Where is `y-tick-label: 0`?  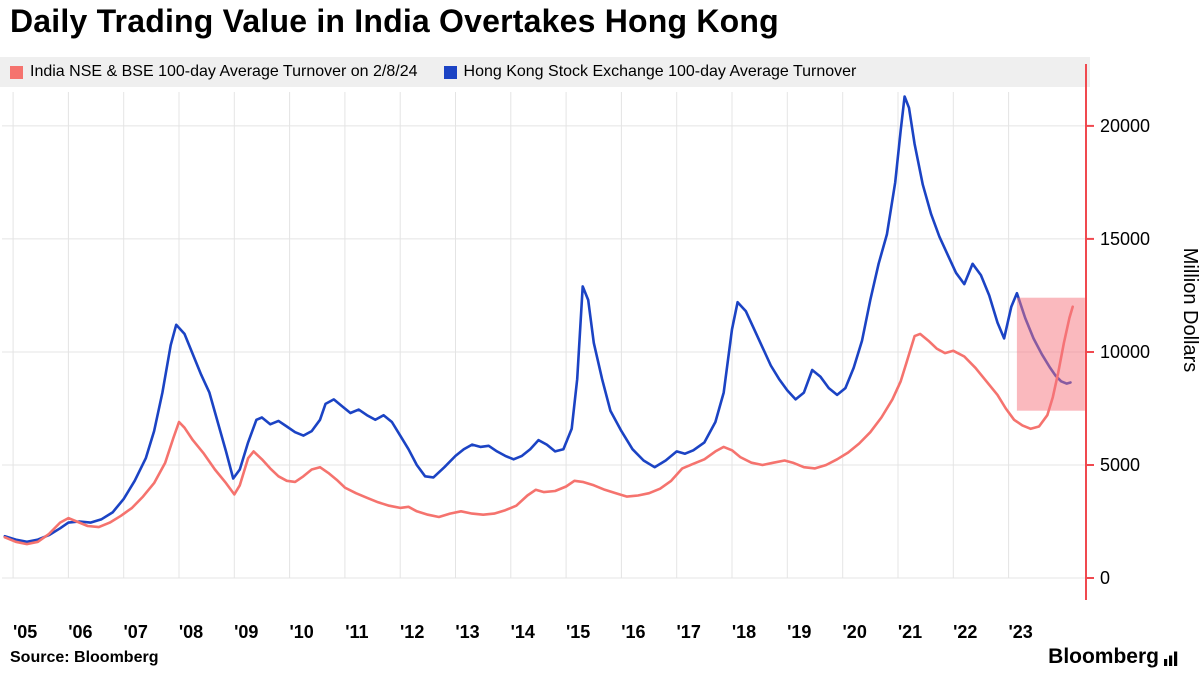
y-tick-label: 0 is located at coordinates (1105, 578).